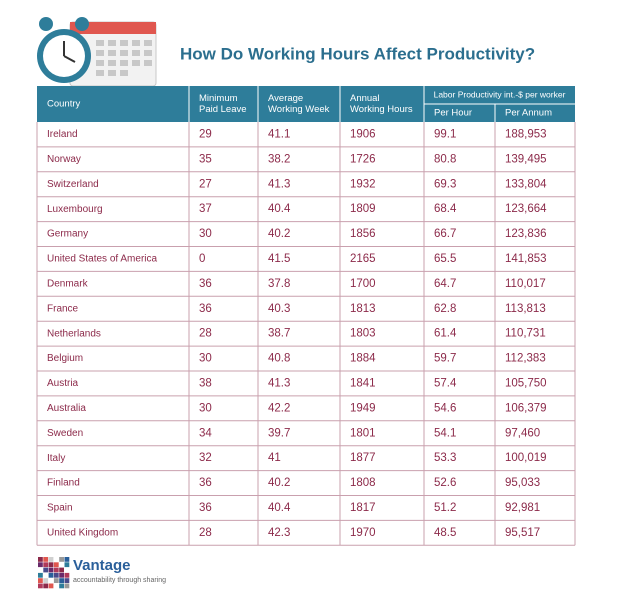  I want to click on cell: 37.8, so click(279, 284).